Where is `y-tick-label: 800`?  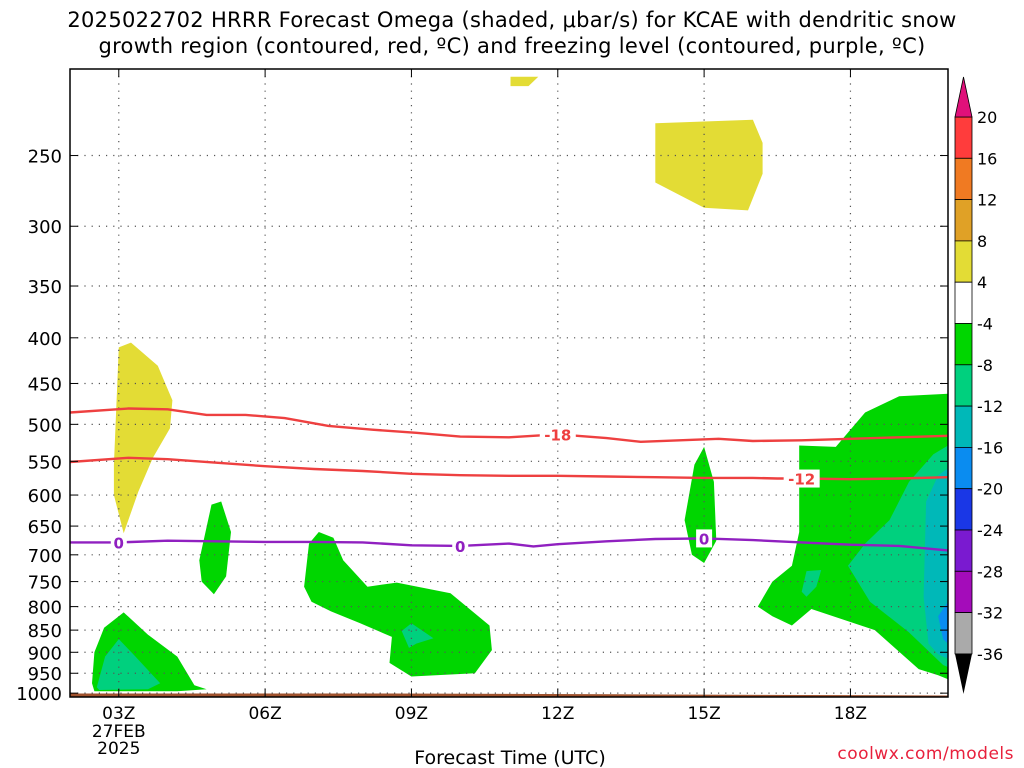
y-tick-label: 800 is located at coordinates (45, 608).